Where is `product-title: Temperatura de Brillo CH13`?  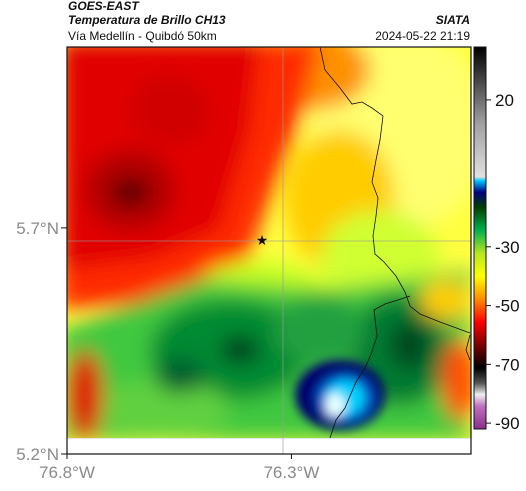 product-title: Temperatura de Brillo CH13 is located at coordinates (147, 20).